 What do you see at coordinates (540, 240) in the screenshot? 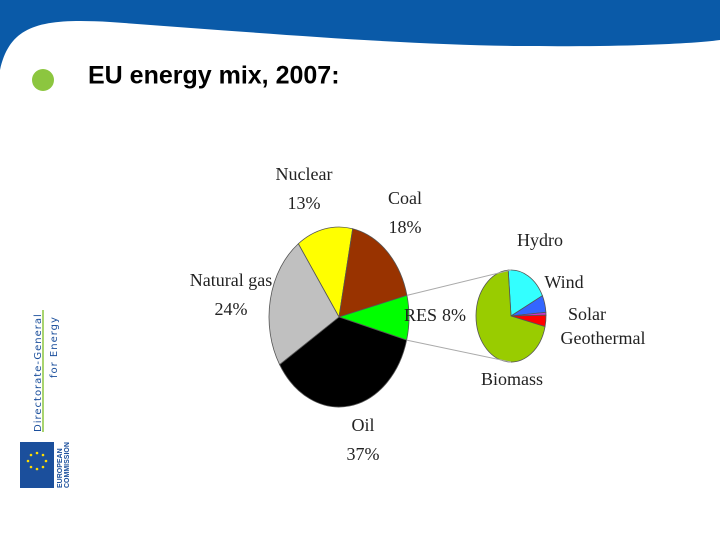
I see `slice-label: Hydro` at bounding box center [540, 240].